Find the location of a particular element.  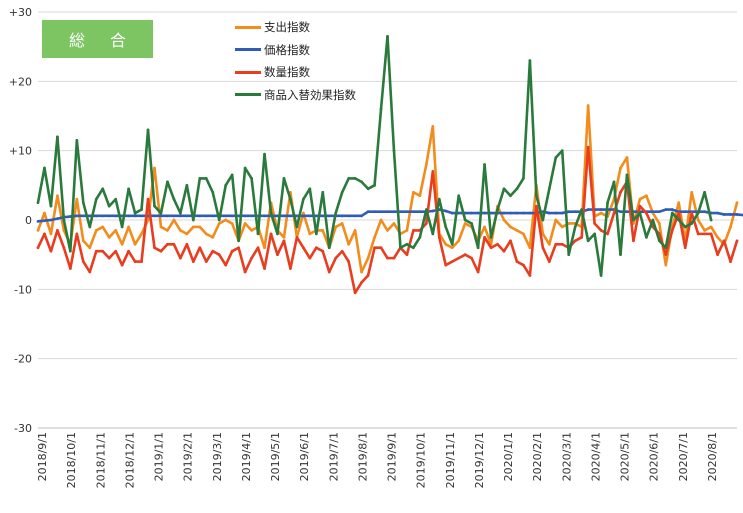

legend-swatch-quantity is located at coordinates (248, 72).